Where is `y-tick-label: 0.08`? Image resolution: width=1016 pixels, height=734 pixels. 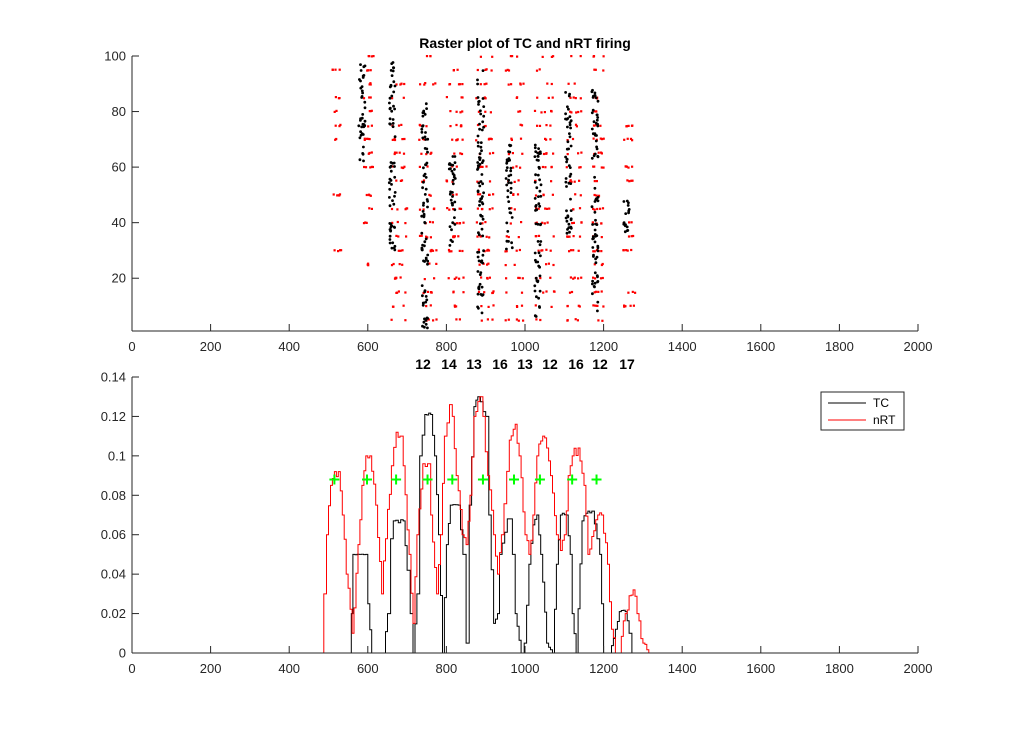
y-tick-label: 0.08 is located at coordinates (113, 495).